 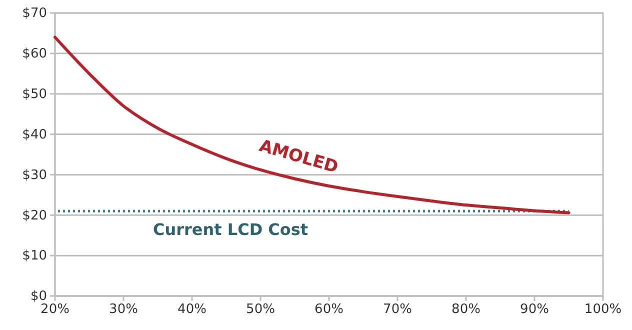 I want to click on x-tick-label: 80%, so click(x=466, y=310).